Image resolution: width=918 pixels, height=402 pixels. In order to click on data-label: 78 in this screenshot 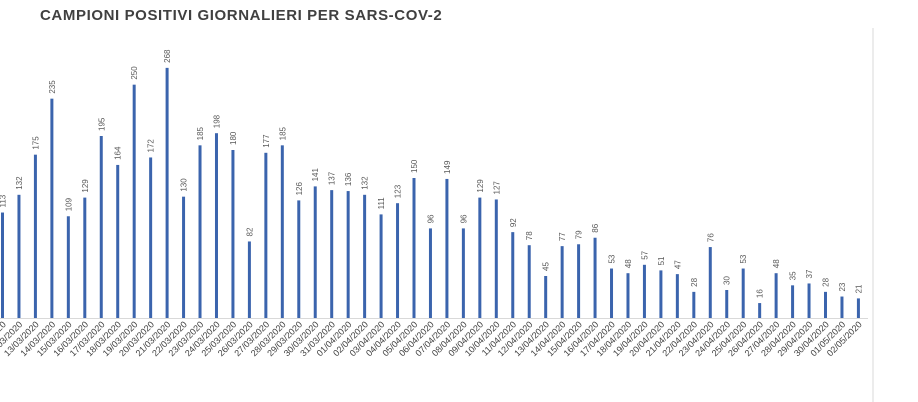, I will do `click(529, 235)`.